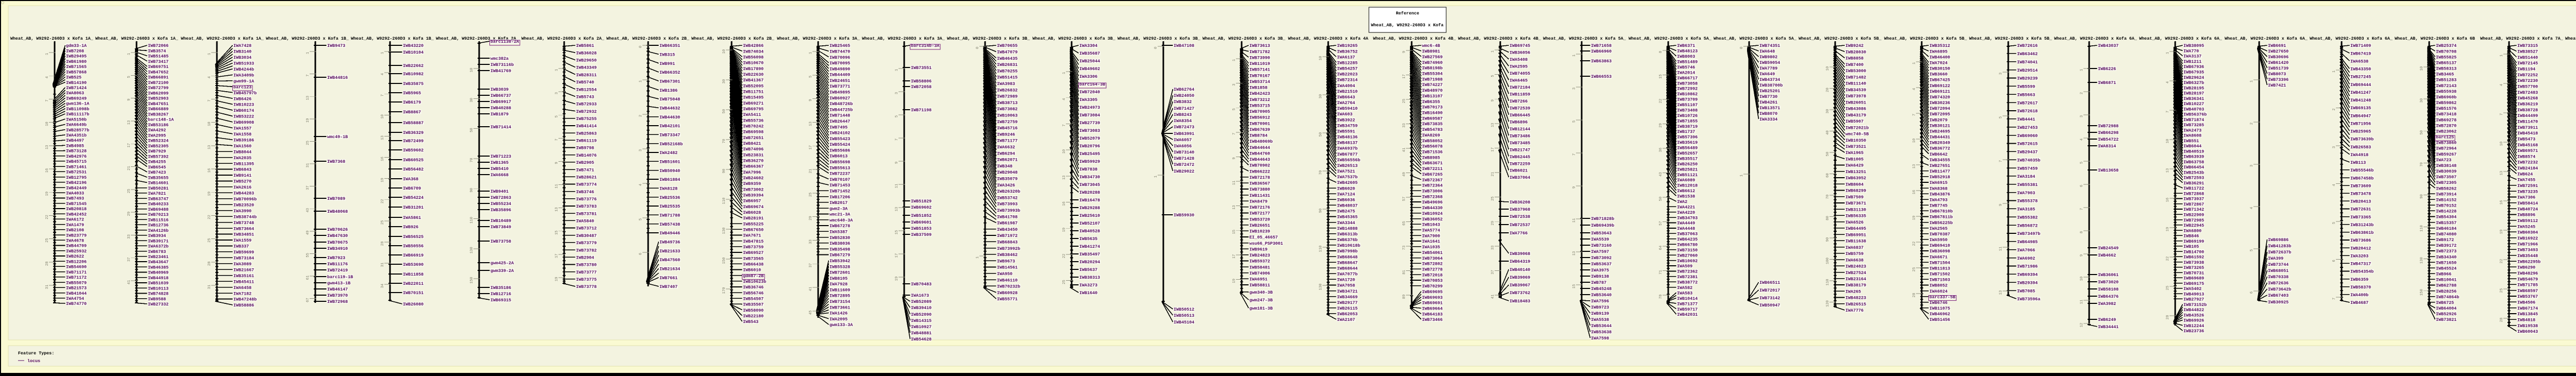  Describe the element at coordinates (413, 207) in the screenshot. I see `svg-text: IWB31201` at that location.